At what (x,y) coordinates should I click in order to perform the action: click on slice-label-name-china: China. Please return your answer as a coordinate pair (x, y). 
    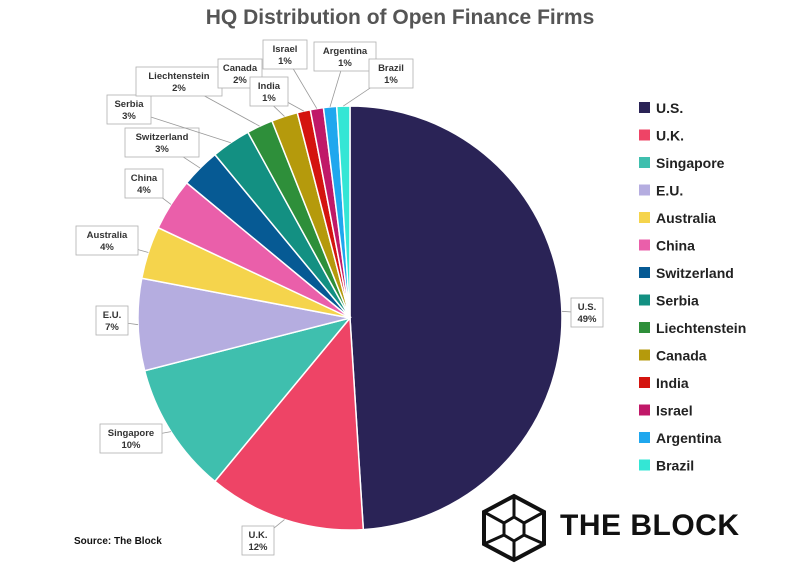
    Looking at the image, I should click on (144, 178).